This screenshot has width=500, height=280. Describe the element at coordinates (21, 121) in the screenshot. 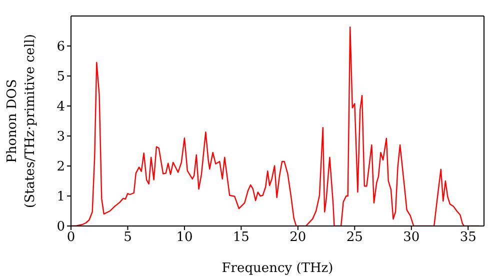

I see `y-axis-title: Phonon DOS (States/THz·primitive cell)` at that location.